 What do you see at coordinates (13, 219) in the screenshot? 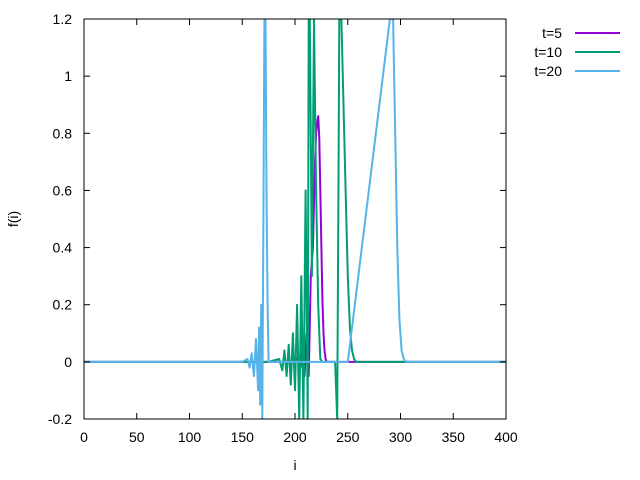
I see `y-axis-label: f(i)` at bounding box center [13, 219].